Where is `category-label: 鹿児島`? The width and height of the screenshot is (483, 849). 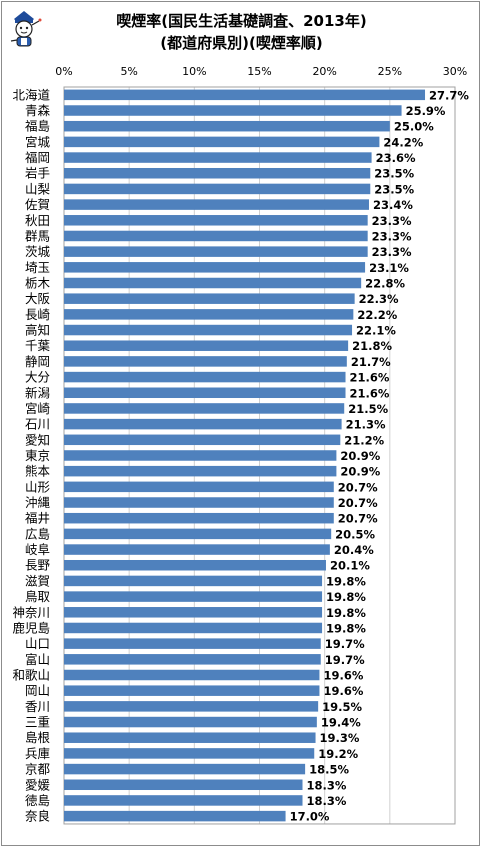 category-label: 鹿児島 is located at coordinates (31, 627).